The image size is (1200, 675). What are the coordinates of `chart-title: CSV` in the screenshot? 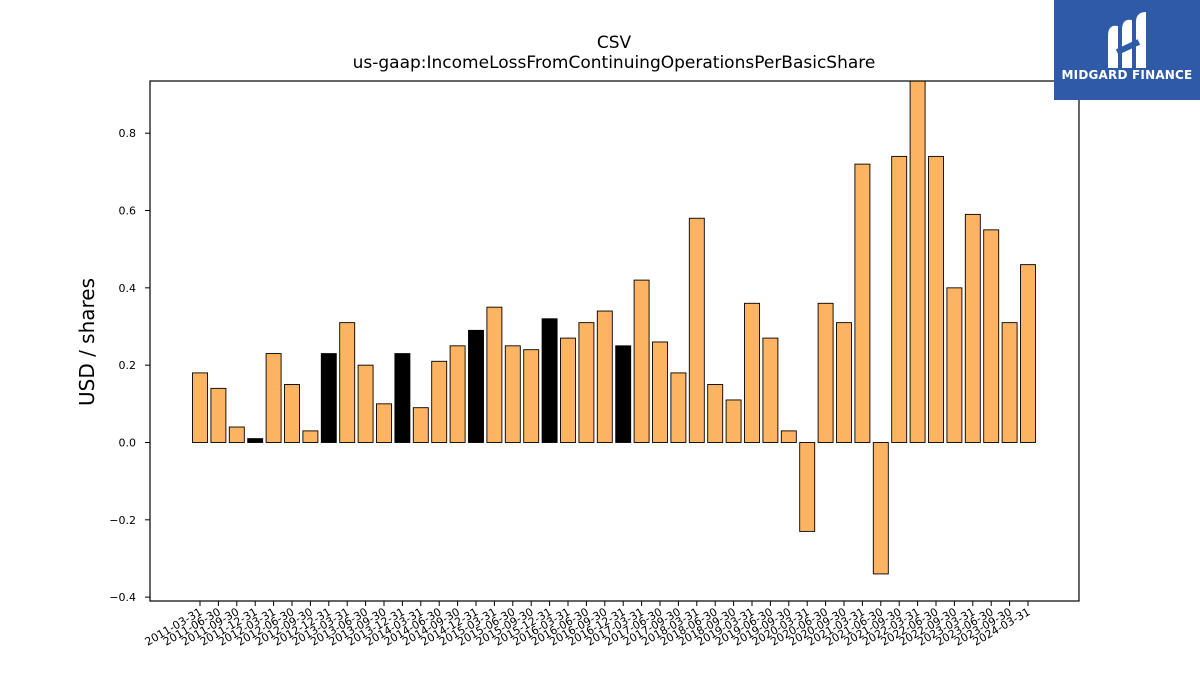 It's located at (614, 43).